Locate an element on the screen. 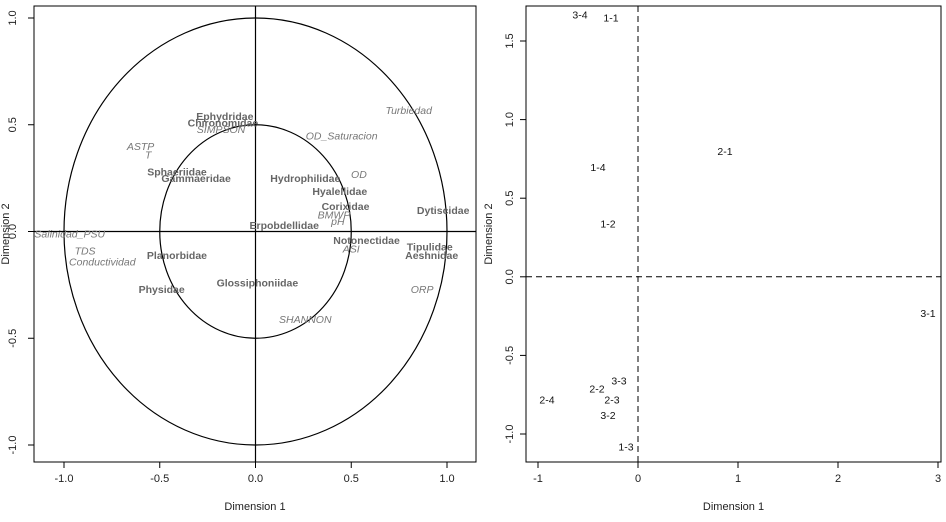 Image resolution: width=946 pixels, height=522 pixels. site-label: 3-2 is located at coordinates (607, 416).